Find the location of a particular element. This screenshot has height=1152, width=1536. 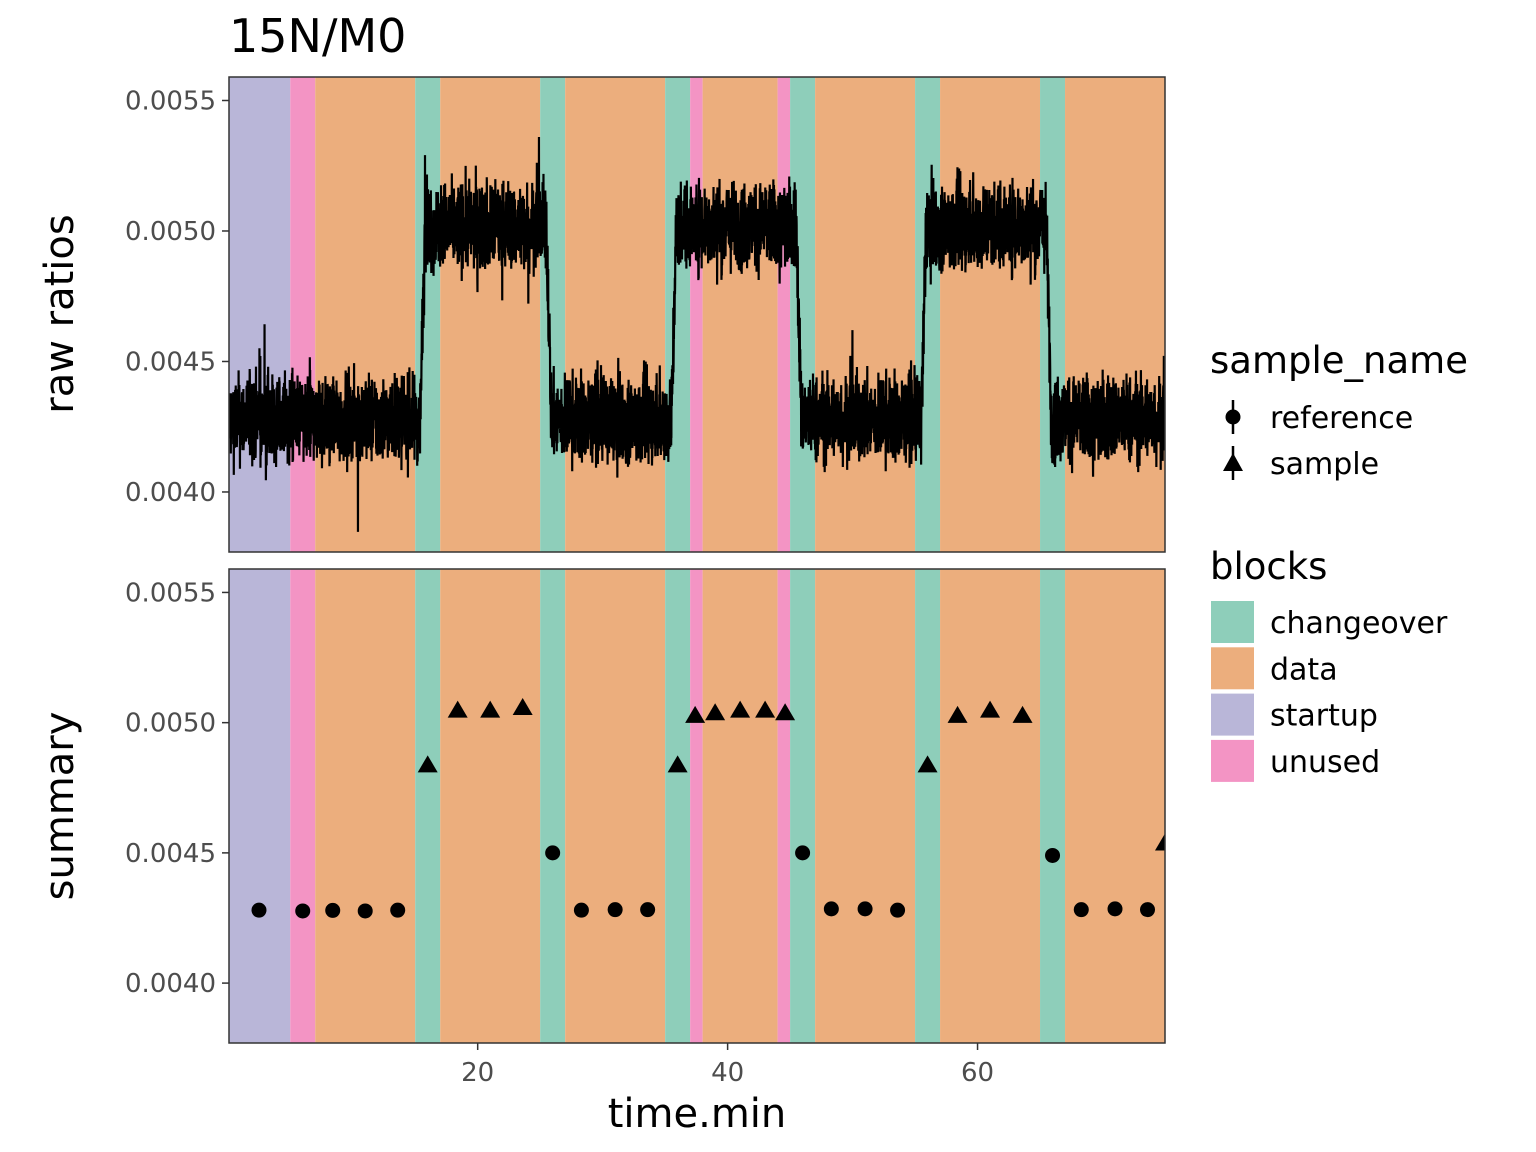

legend-label-unused: unused is located at coordinates (1325, 762).